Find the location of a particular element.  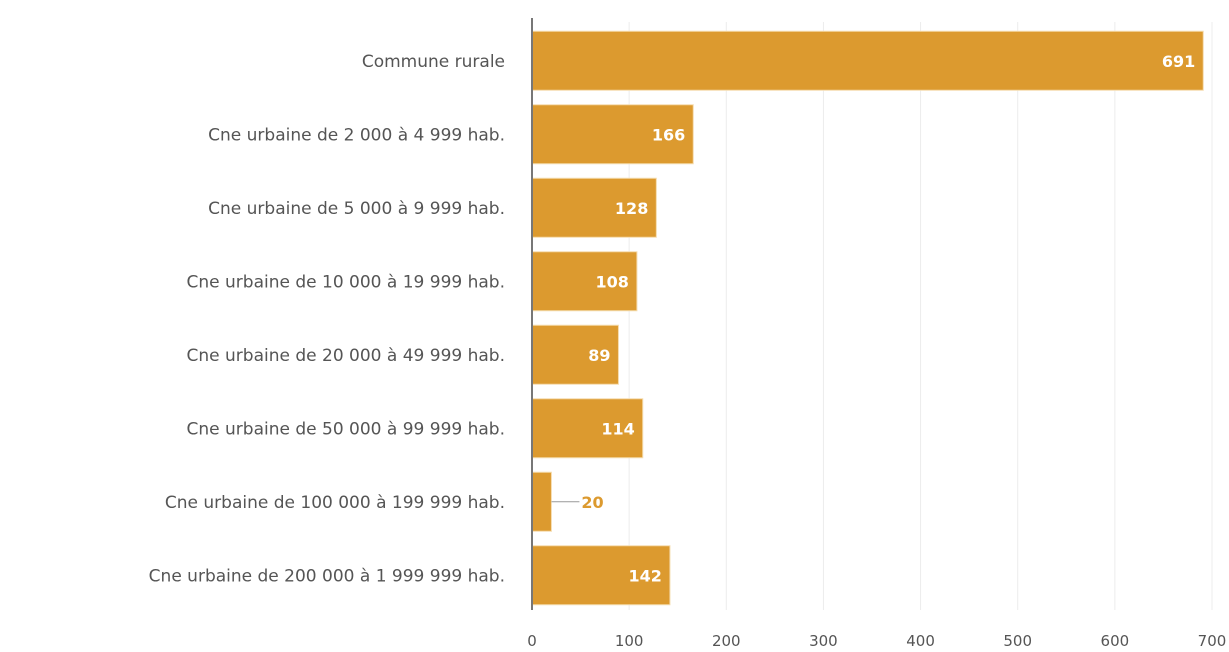

x-tick-label: 300 is located at coordinates (823, 641).